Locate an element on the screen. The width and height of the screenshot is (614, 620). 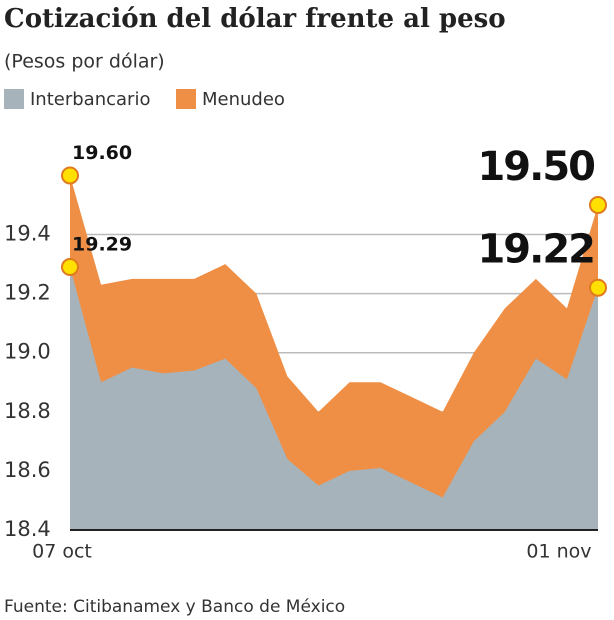
data-label: 19.22 is located at coordinates (535, 250).